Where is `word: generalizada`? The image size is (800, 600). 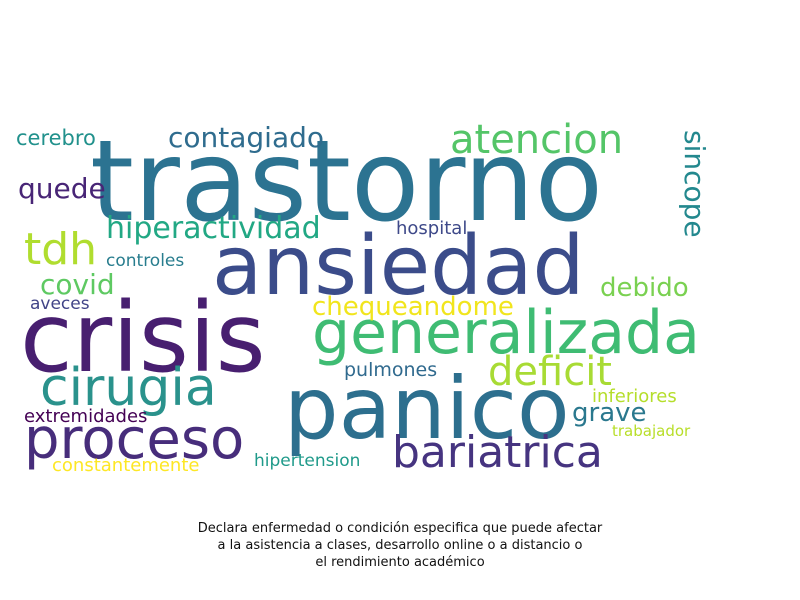
word: generalizada is located at coordinates (506, 333).